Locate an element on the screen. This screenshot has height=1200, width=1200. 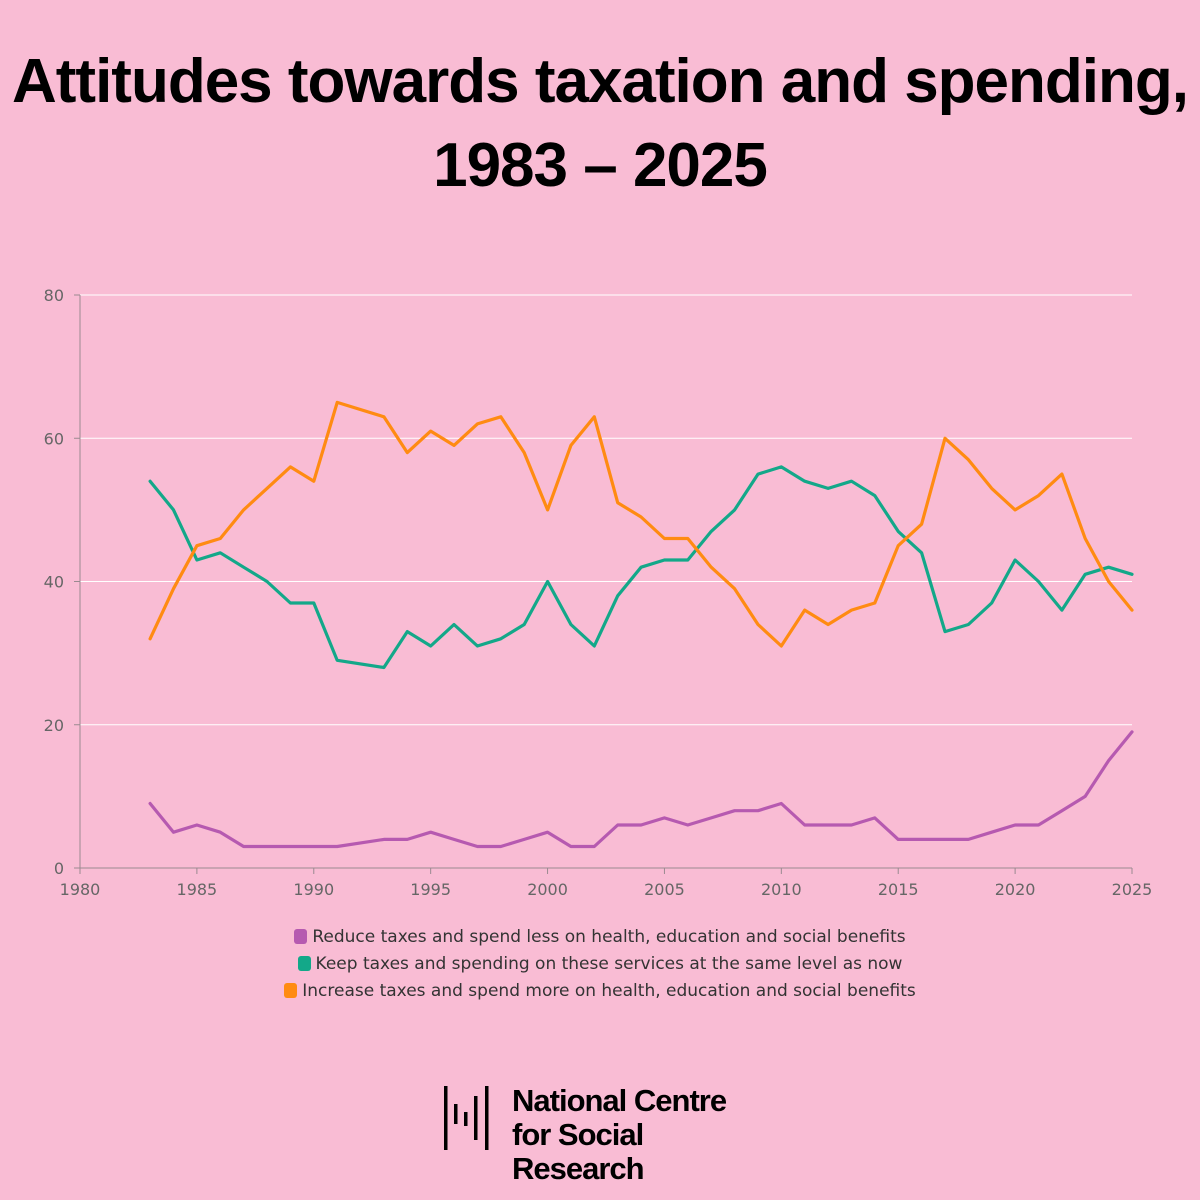
x-tick-label: 1985 is located at coordinates (197, 889).